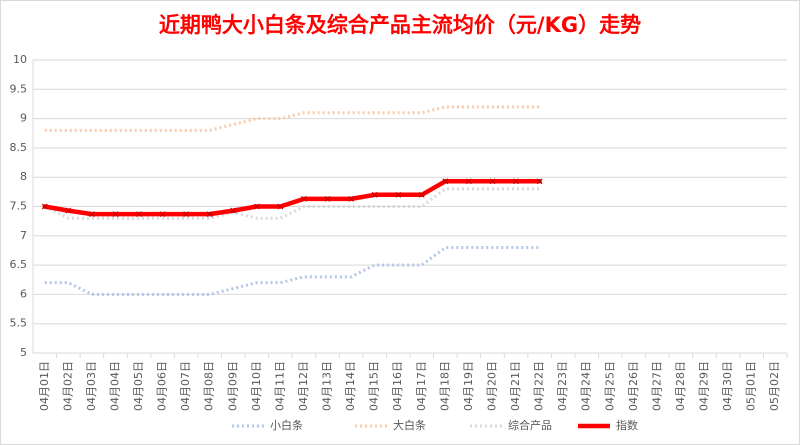 This screenshot has width=800, height=445. Describe the element at coordinates (19, 323) in the screenshot. I see `y-tick-label: 5.5` at that location.